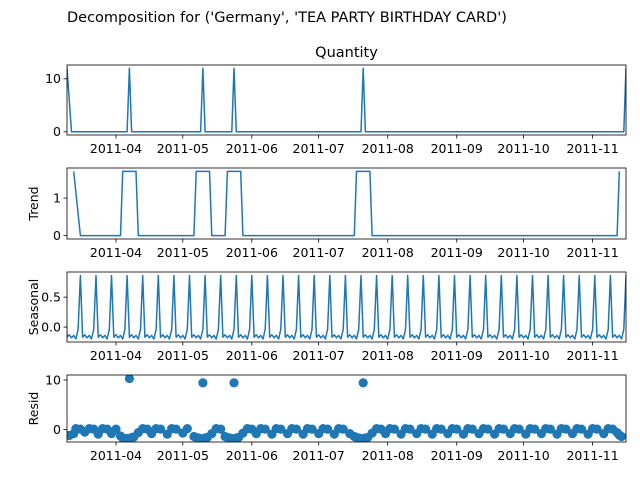 The width and height of the screenshot is (640, 480). Describe the element at coordinates (51, 326) in the screenshot. I see `y-tick-label: 0.0` at that location.